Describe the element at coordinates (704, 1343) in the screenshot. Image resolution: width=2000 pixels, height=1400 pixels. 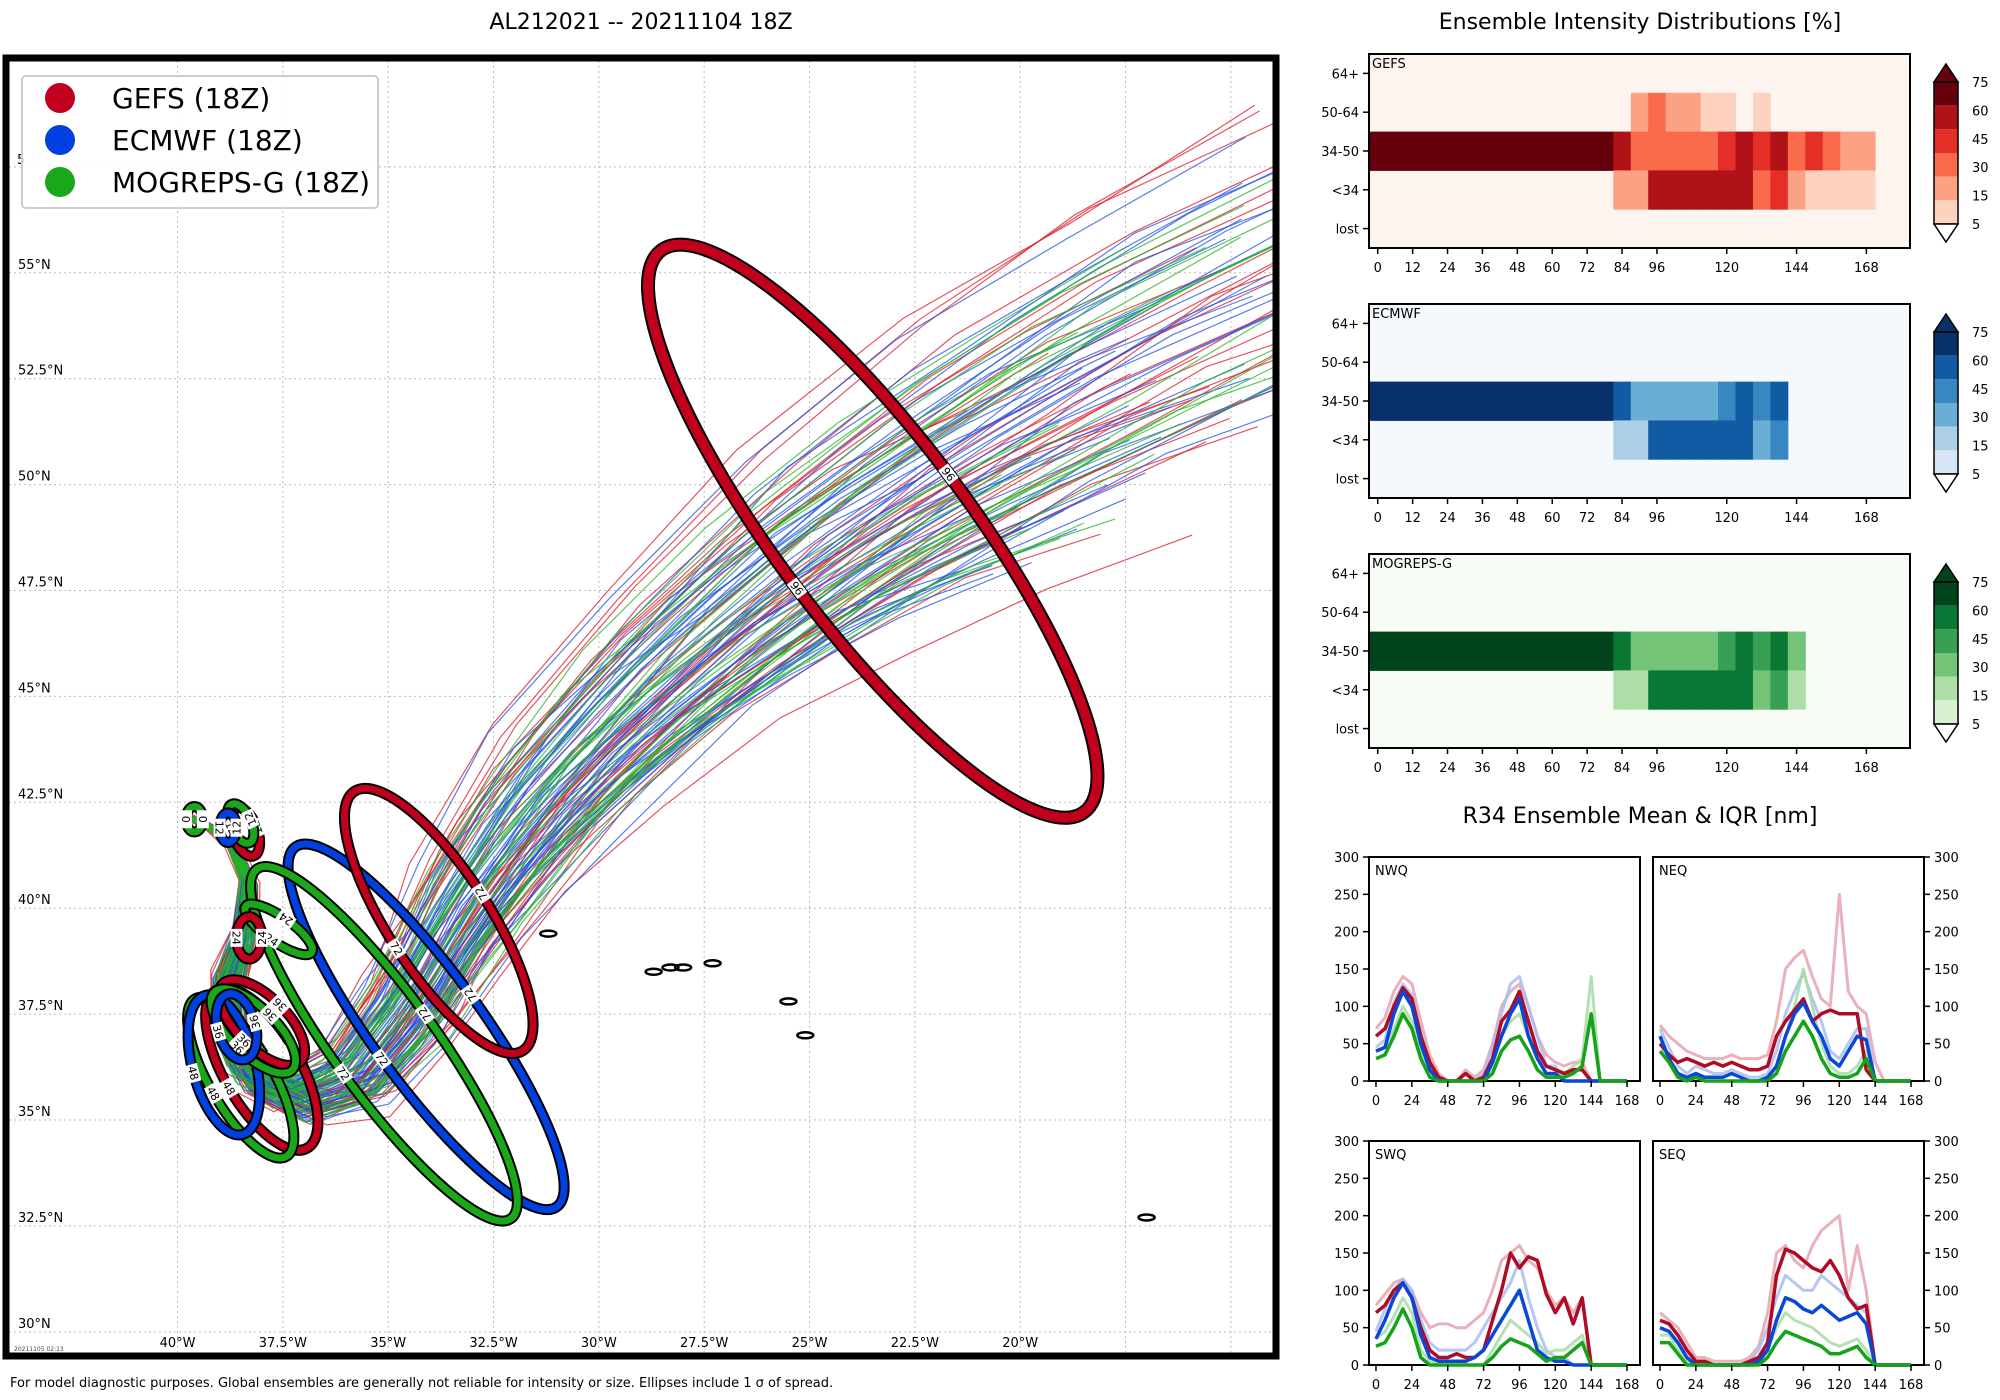
I see `lon-tick-label: 27.5°W` at that location.